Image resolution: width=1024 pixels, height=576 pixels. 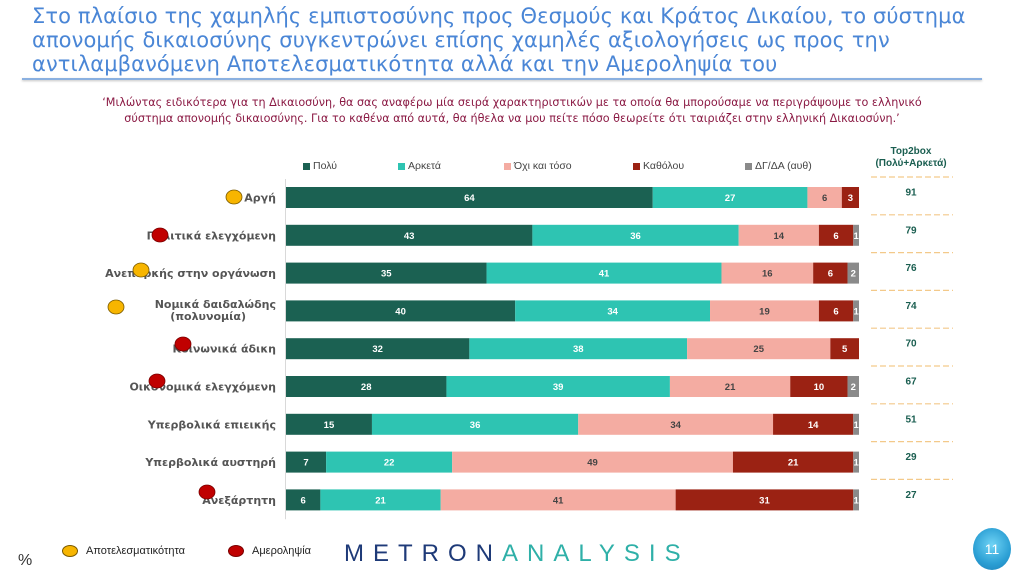 I want to click on bar-value-label: 19, so click(x=764, y=311).